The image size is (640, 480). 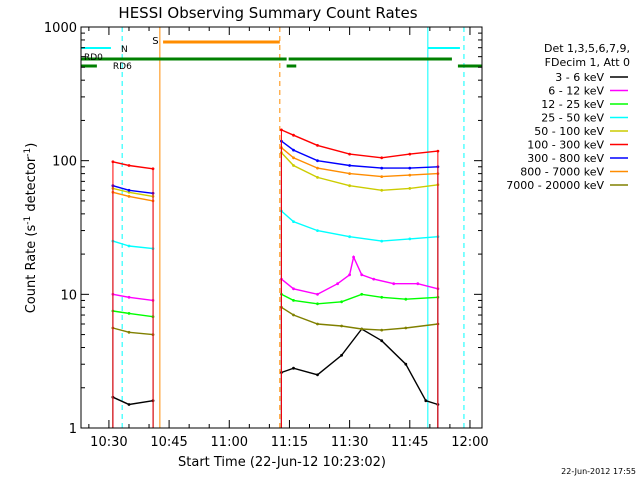 What do you see at coordinates (68, 295) in the screenshot?
I see `y-tick-label: 10` at bounding box center [68, 295].